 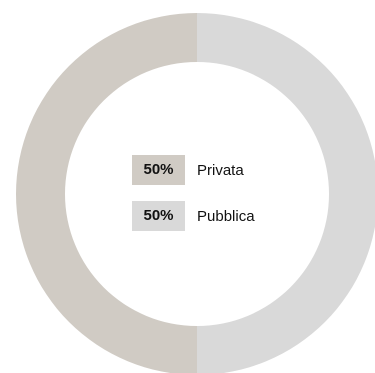 I want to click on legend-value-pubblica: 50%, so click(x=158, y=216).